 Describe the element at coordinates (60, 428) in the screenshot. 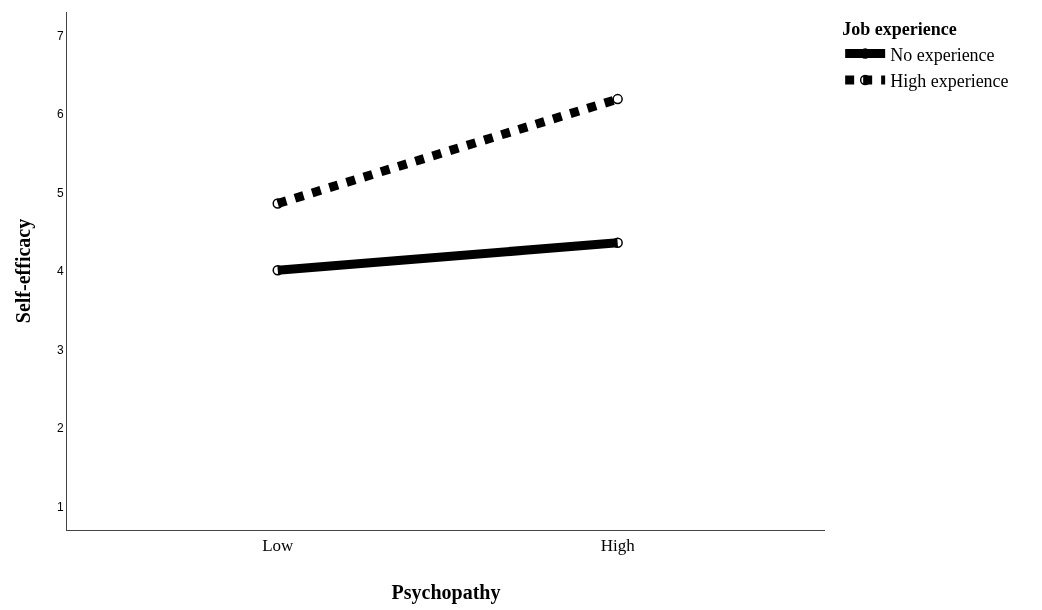

I see `y-tick-label: 2` at that location.